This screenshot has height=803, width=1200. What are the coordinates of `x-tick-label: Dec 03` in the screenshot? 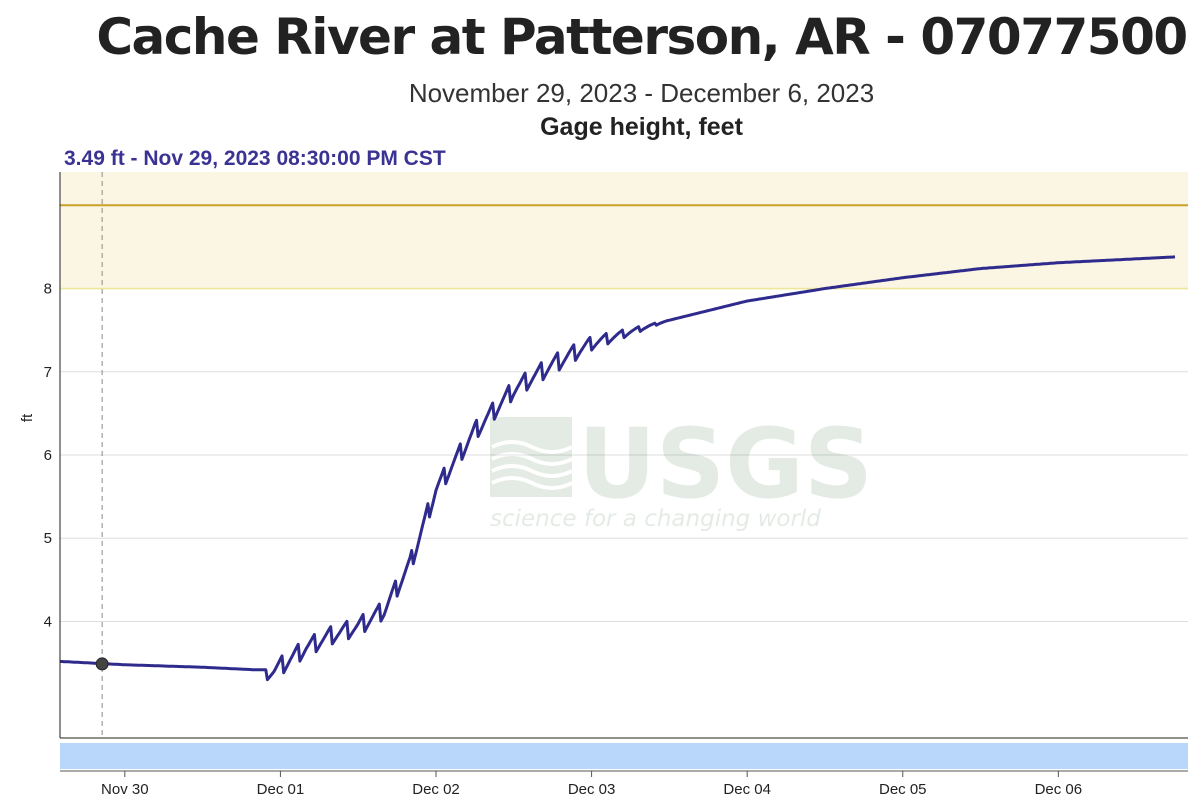 It's located at (592, 789).